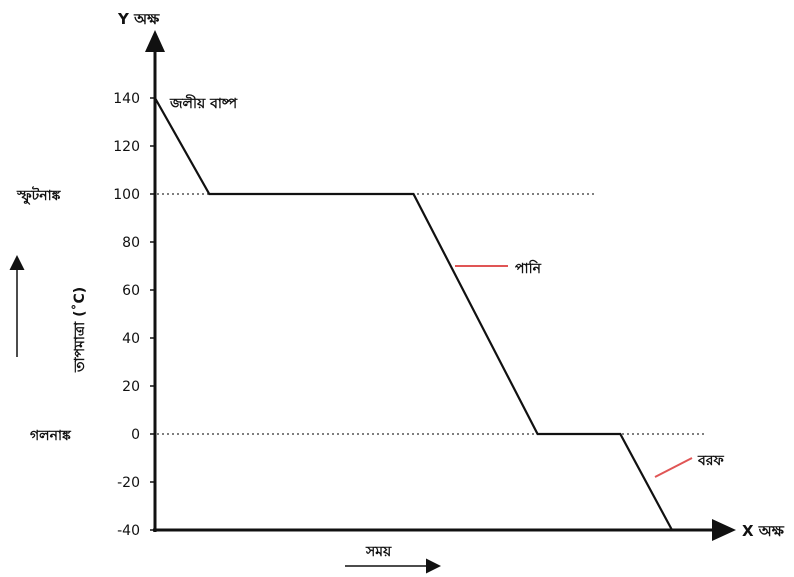 The height and width of the screenshot is (577, 794). I want to click on x-axis-title: X অক্ষ, so click(763, 531).